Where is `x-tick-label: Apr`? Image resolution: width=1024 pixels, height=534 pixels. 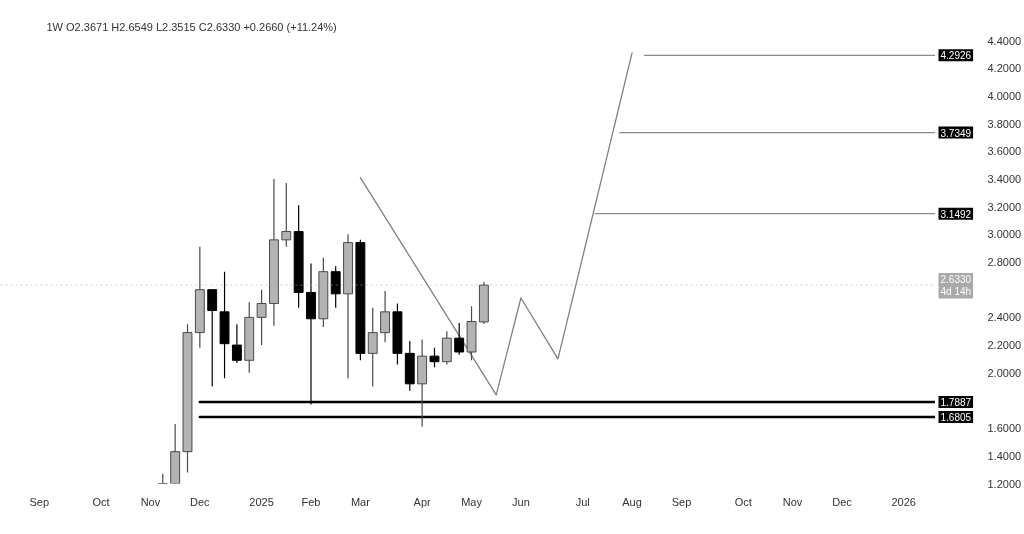 x-tick-label: Apr is located at coordinates (422, 501).